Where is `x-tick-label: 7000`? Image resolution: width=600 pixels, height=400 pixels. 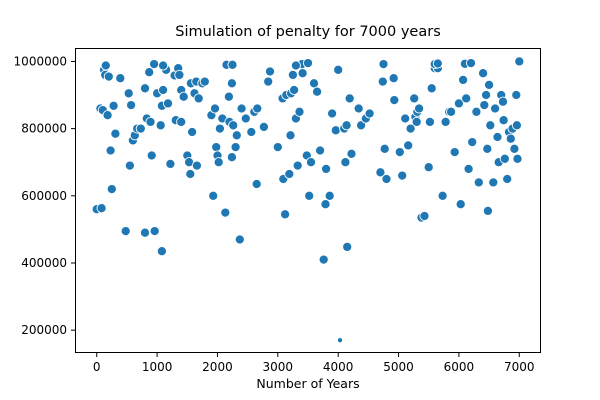 x-tick-label: 7000 is located at coordinates (519, 367).